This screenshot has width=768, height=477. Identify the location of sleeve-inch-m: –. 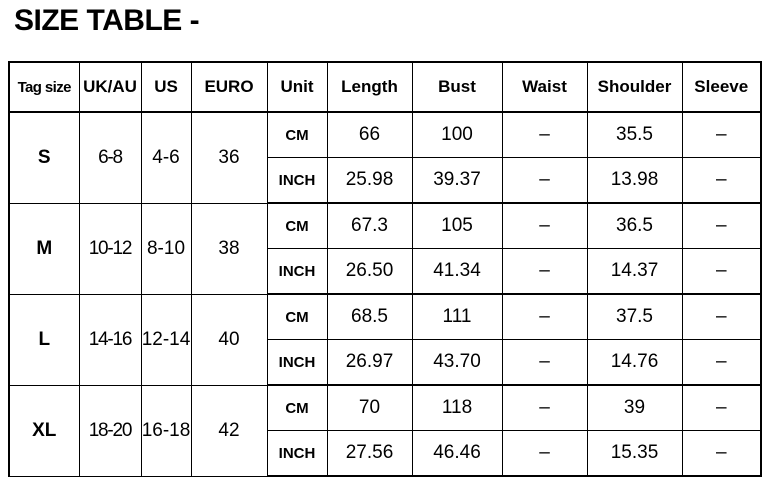
(721, 271).